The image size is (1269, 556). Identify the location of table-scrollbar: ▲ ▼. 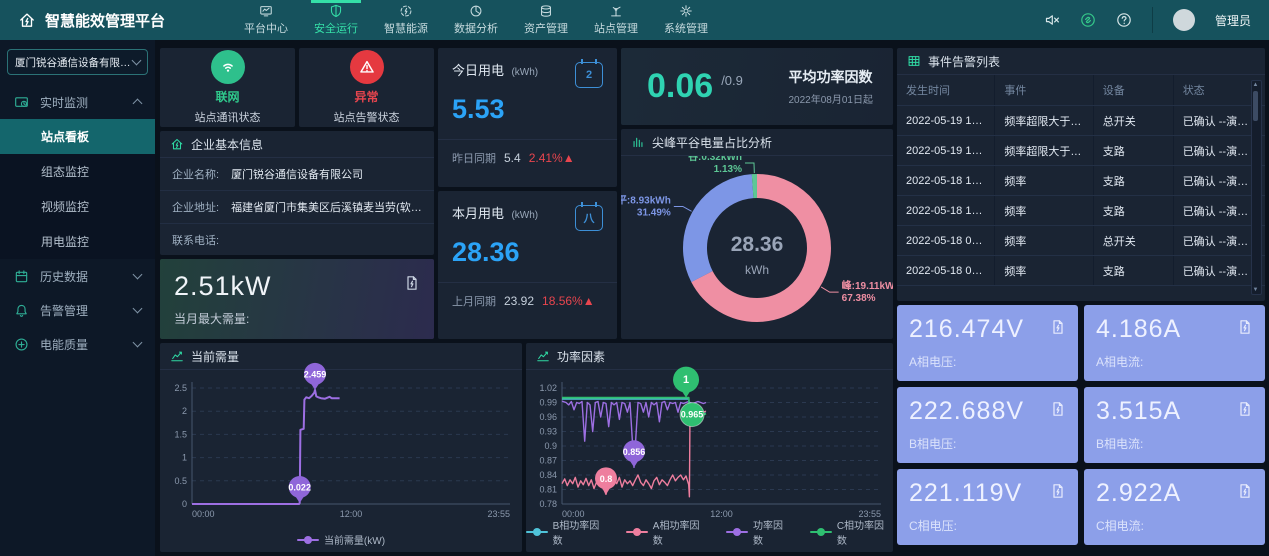
(1256, 187).